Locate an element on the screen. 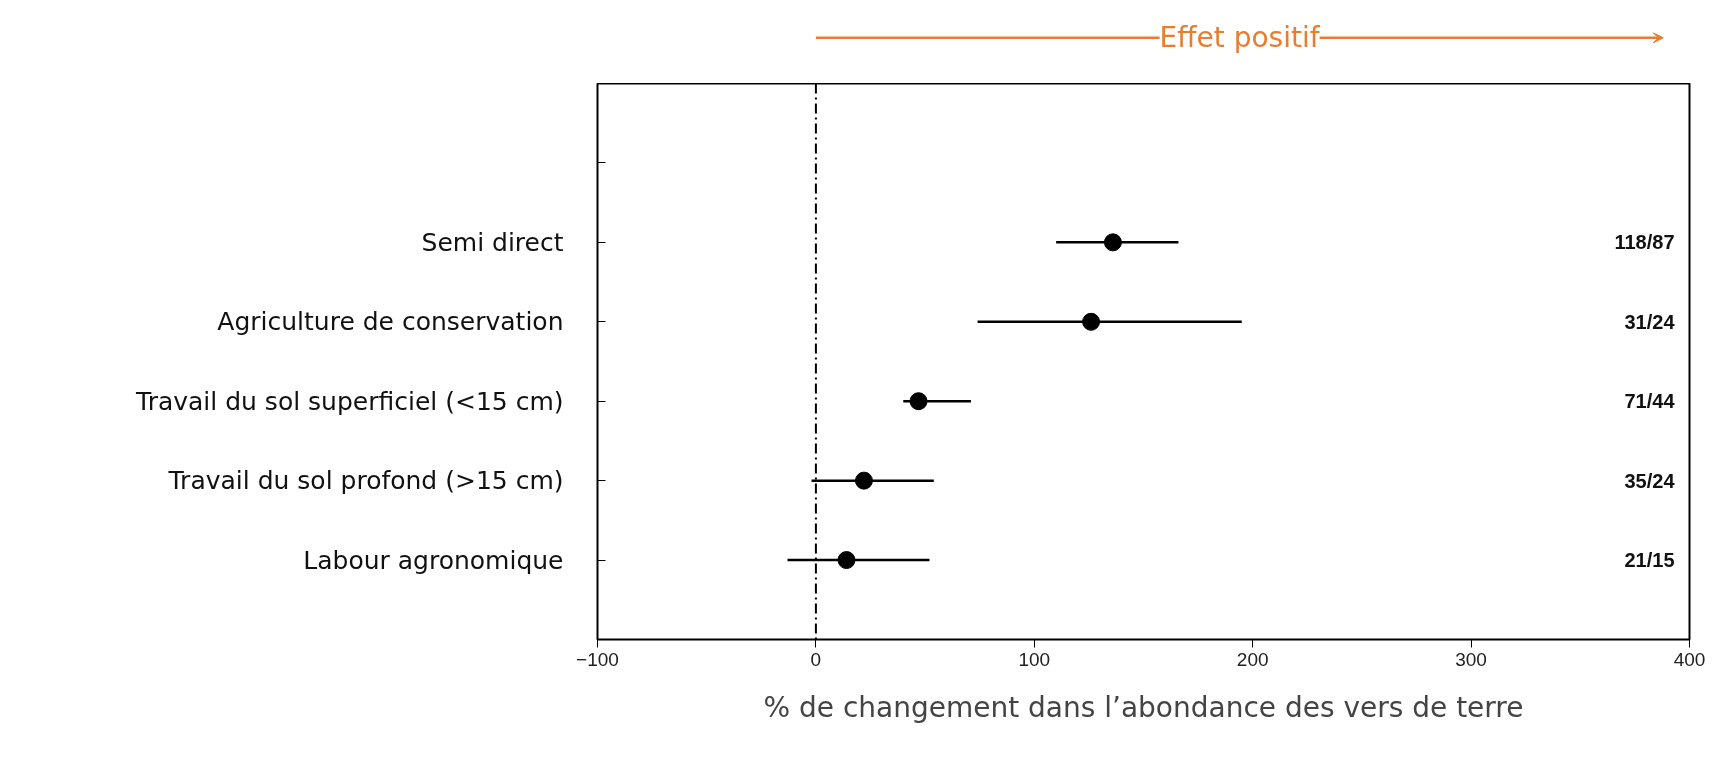  y-tick-label: Semi direct is located at coordinates (492, 242).